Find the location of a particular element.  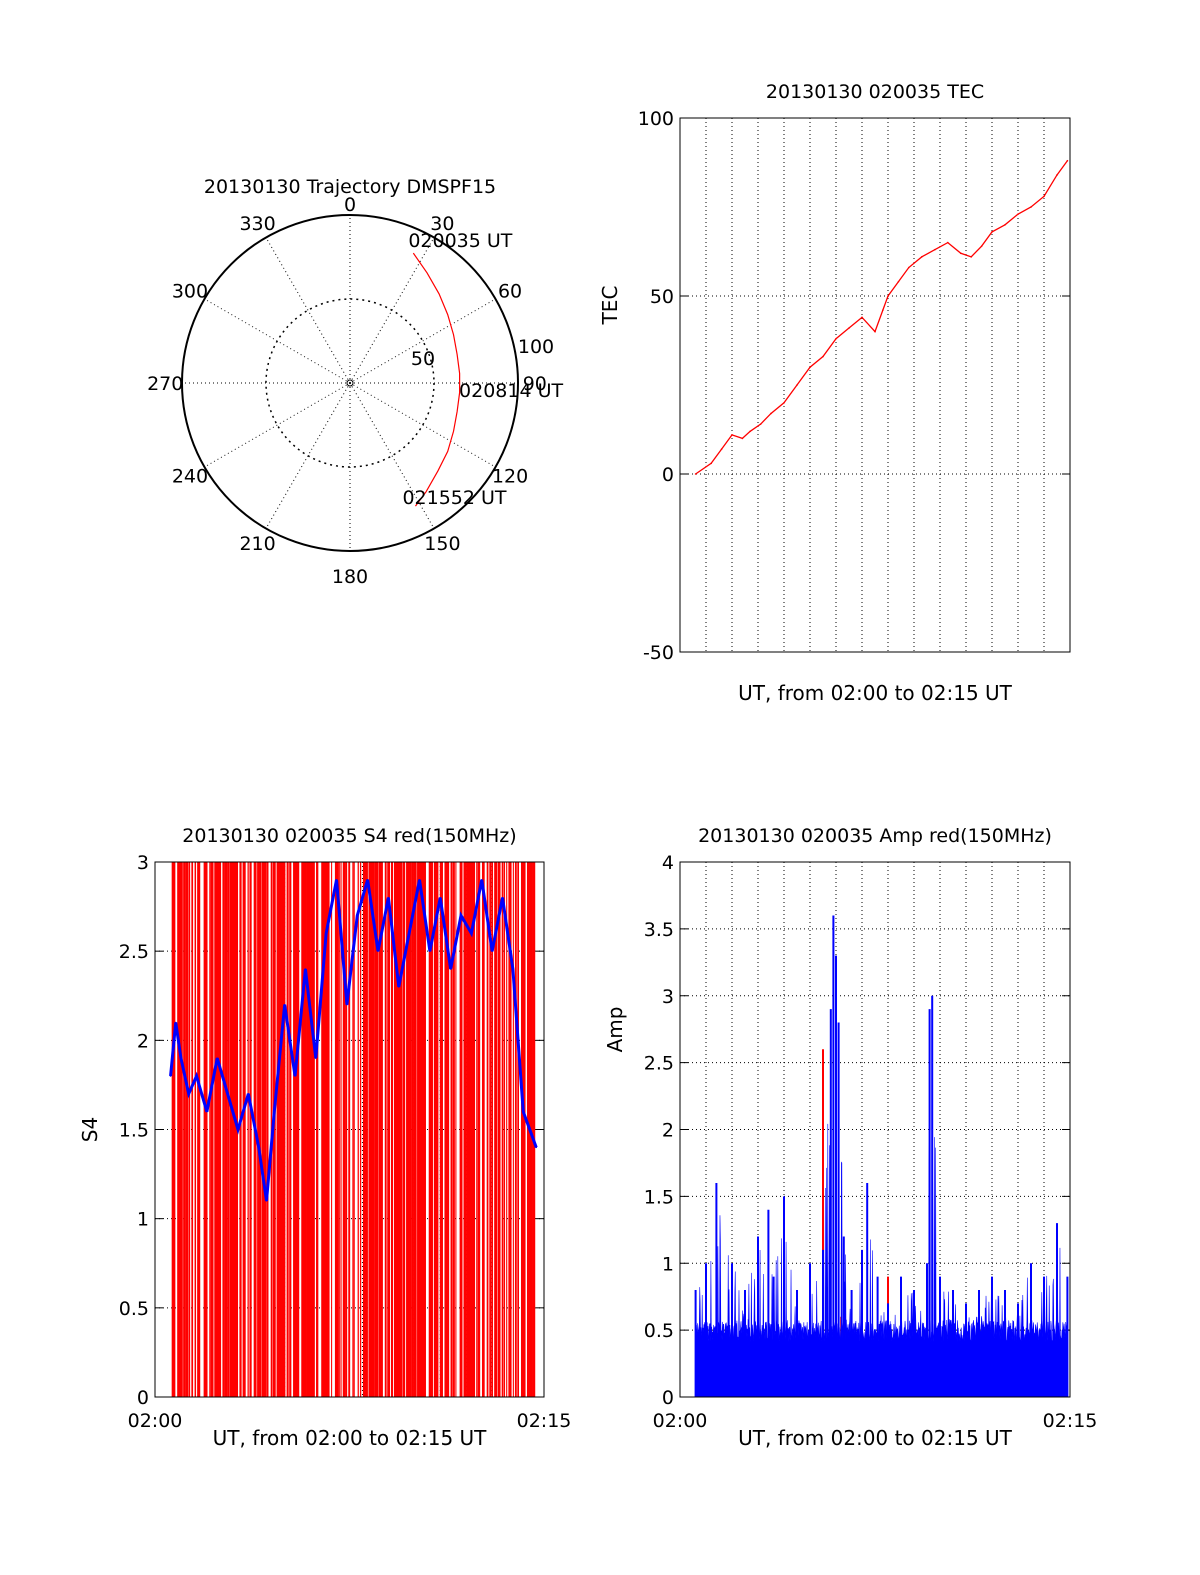

angle-tick-label: 180 is located at coordinates (350, 577).